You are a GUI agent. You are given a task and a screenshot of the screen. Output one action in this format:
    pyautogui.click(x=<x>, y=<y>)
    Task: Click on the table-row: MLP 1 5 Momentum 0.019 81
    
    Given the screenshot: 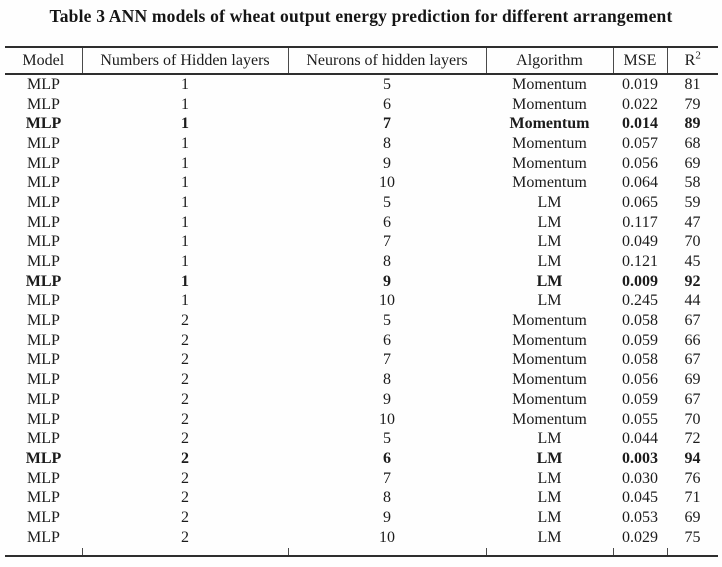 What is the action you would take?
    pyautogui.click(x=361, y=84)
    